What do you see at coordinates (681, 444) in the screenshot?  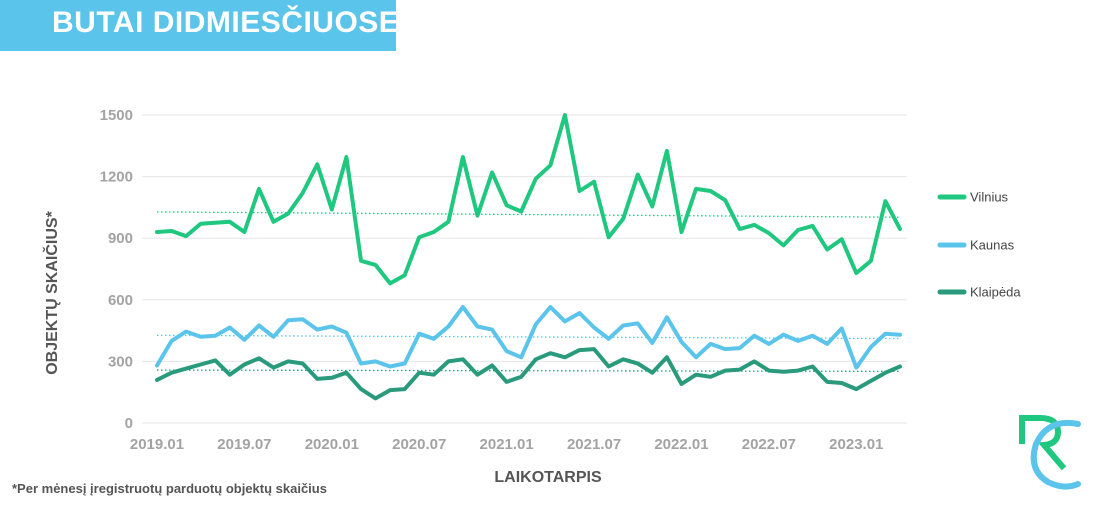 I see `x-tick-label: 2022.01` at bounding box center [681, 444].